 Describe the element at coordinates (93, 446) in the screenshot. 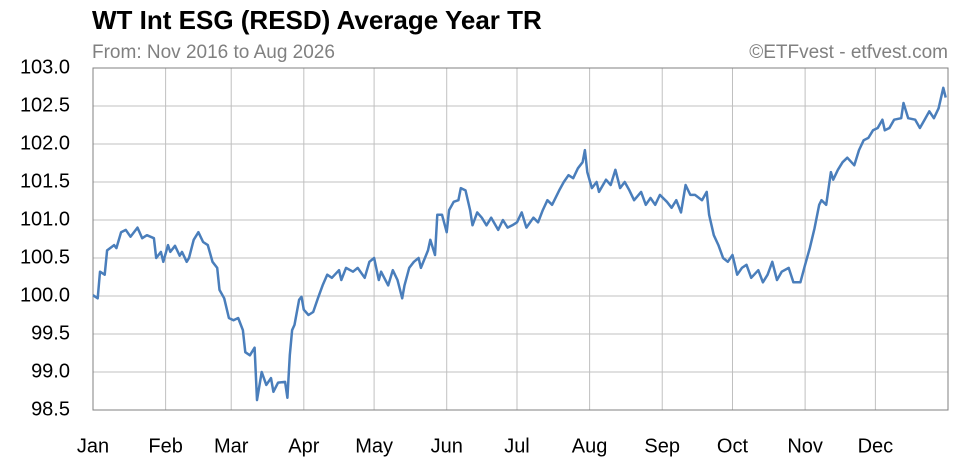

I see `x-tick-label: Jan` at that location.